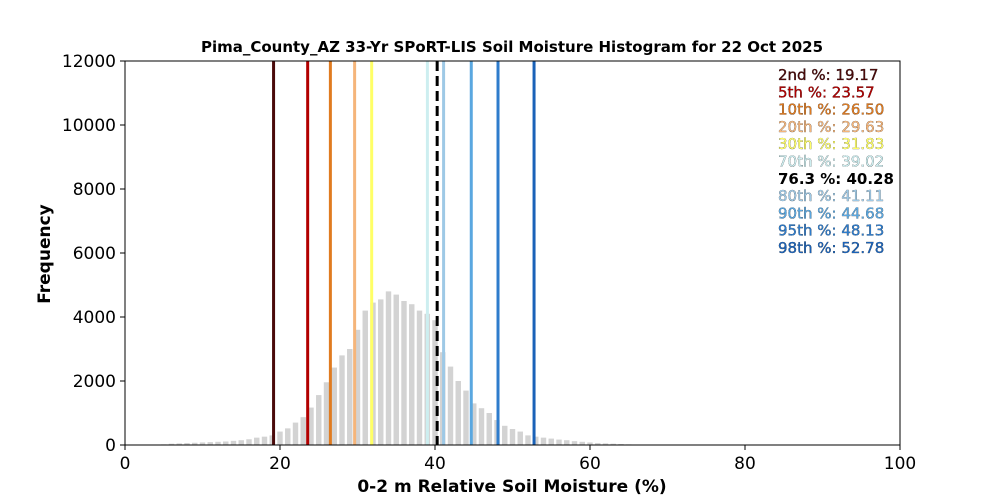 This screenshot has width=1000, height=504. I want to click on x-tick-label: 20, so click(280, 464).